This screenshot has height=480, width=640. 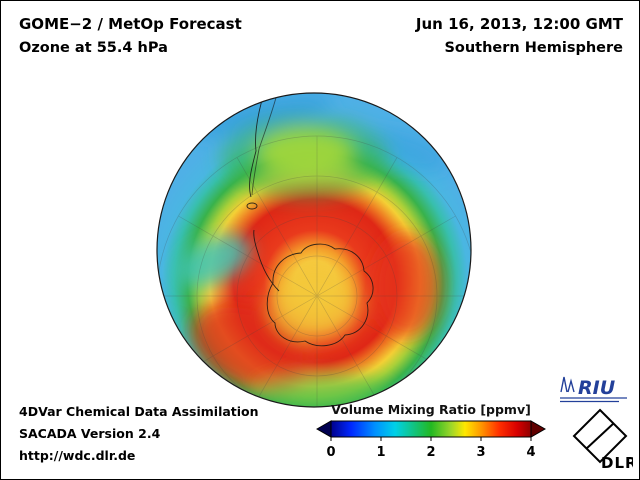 What do you see at coordinates (597, 388) in the screenshot?
I see `riu-wordmark: RIU` at bounding box center [597, 388].